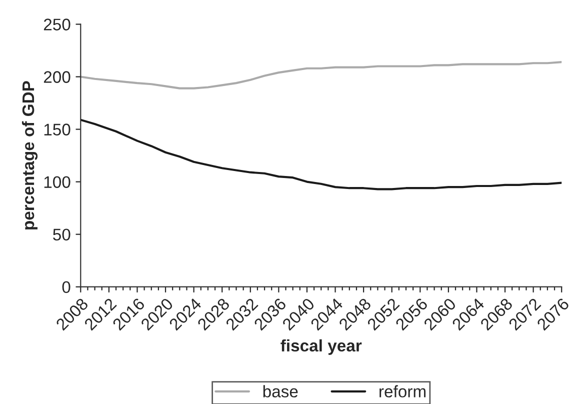 The height and width of the screenshot is (404, 576). I want to click on y-axis-title: percentage of GDP, so click(30, 155).